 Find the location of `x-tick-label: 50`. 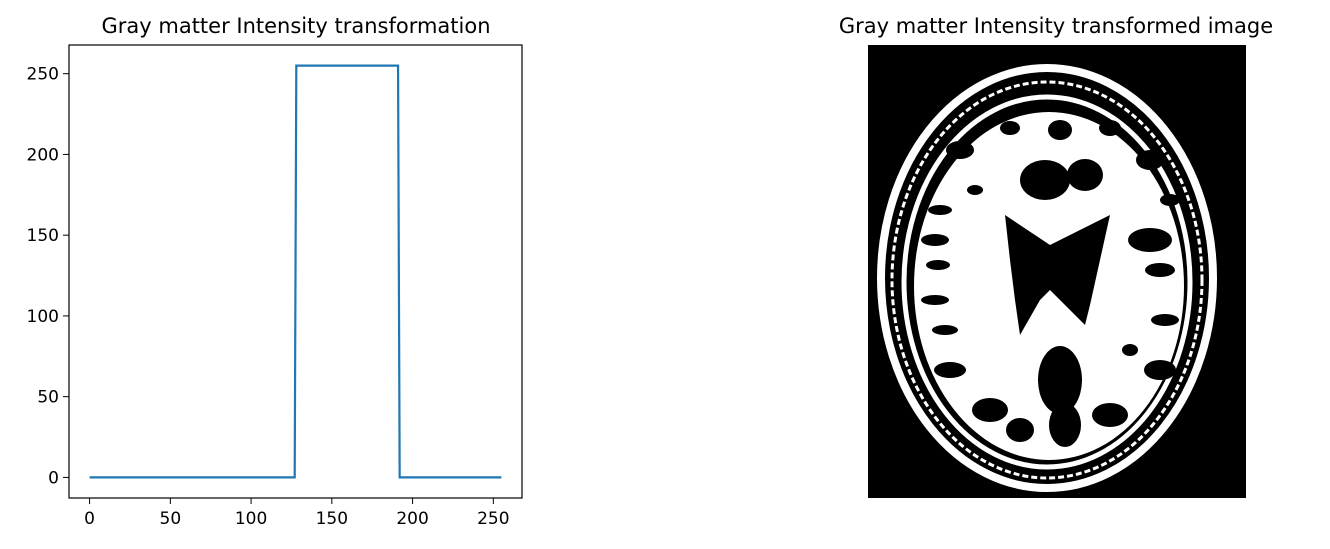

x-tick-label: 50 is located at coordinates (171, 519).